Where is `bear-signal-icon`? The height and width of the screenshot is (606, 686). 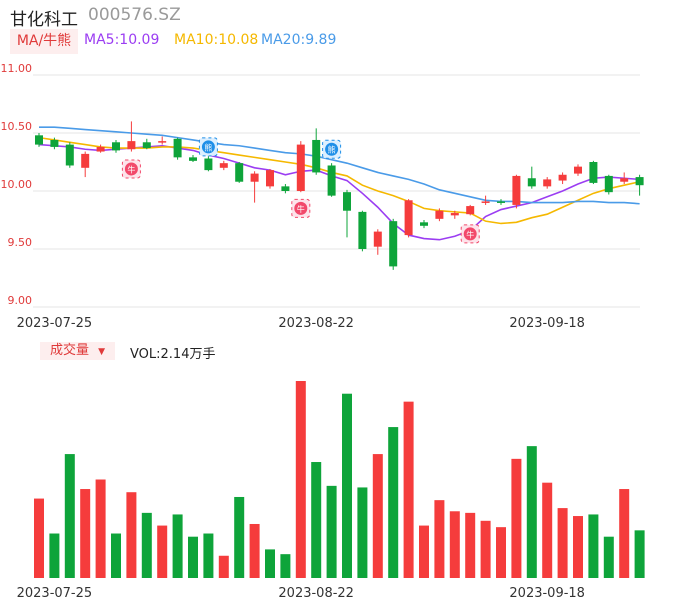 bear-signal-icon is located at coordinates (332, 149).